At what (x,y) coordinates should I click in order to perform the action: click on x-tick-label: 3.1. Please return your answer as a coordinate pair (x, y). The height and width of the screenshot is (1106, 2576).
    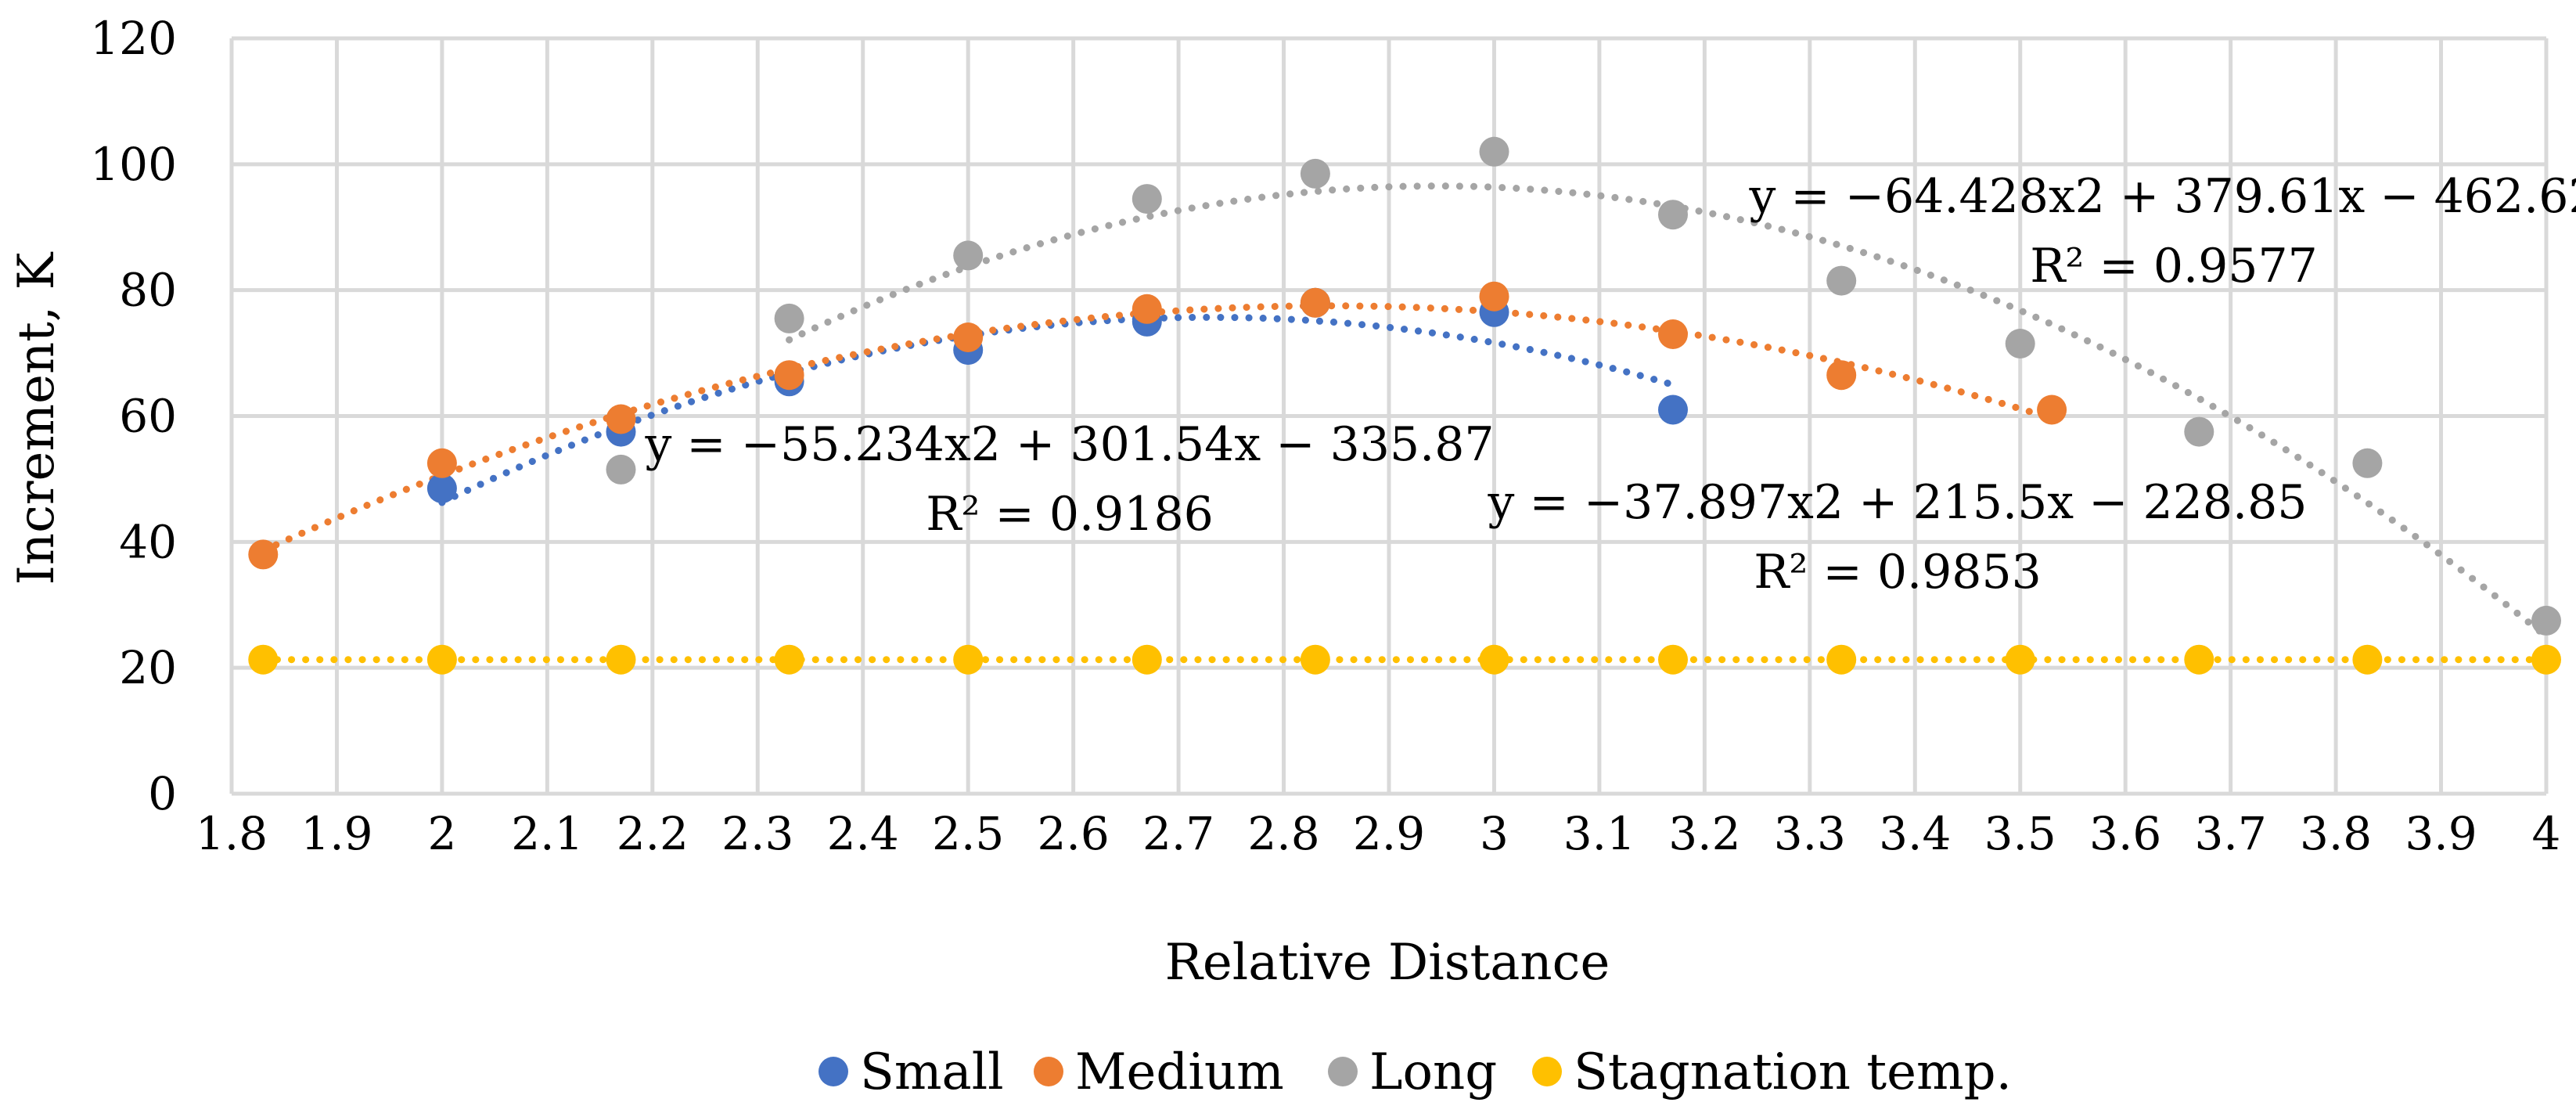
    Looking at the image, I should click on (1599, 833).